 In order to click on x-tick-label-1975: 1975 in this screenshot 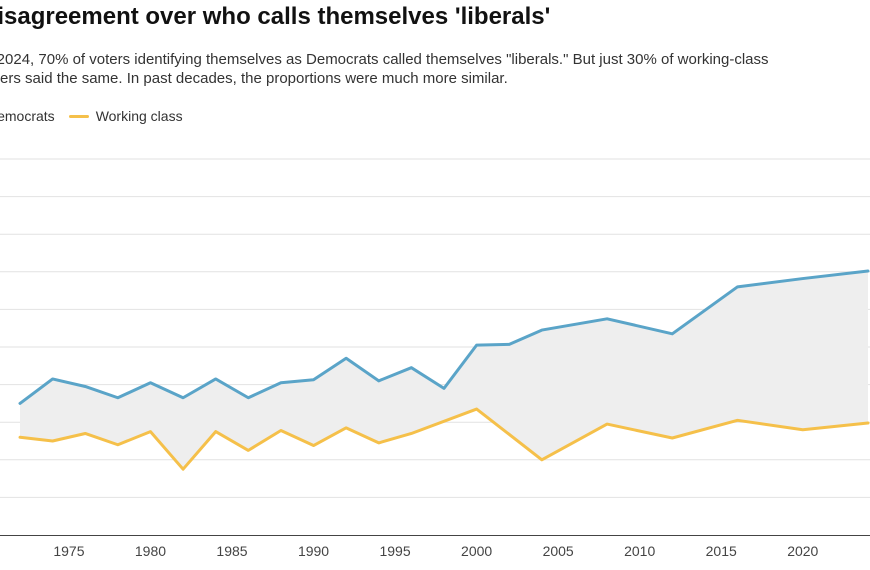, I will do `click(68, 551)`.